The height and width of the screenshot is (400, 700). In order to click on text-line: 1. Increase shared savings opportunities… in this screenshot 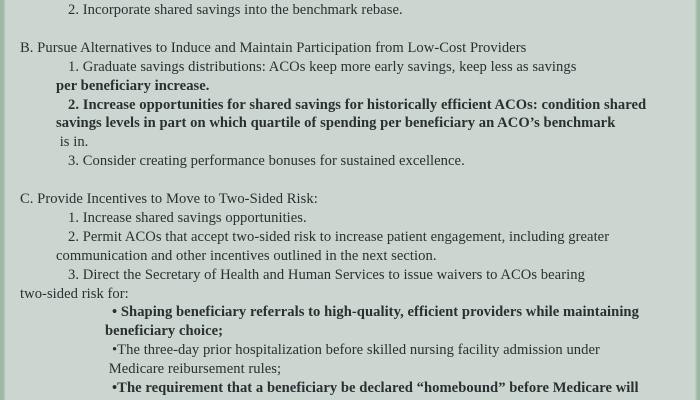, I will do `click(187, 217)`.